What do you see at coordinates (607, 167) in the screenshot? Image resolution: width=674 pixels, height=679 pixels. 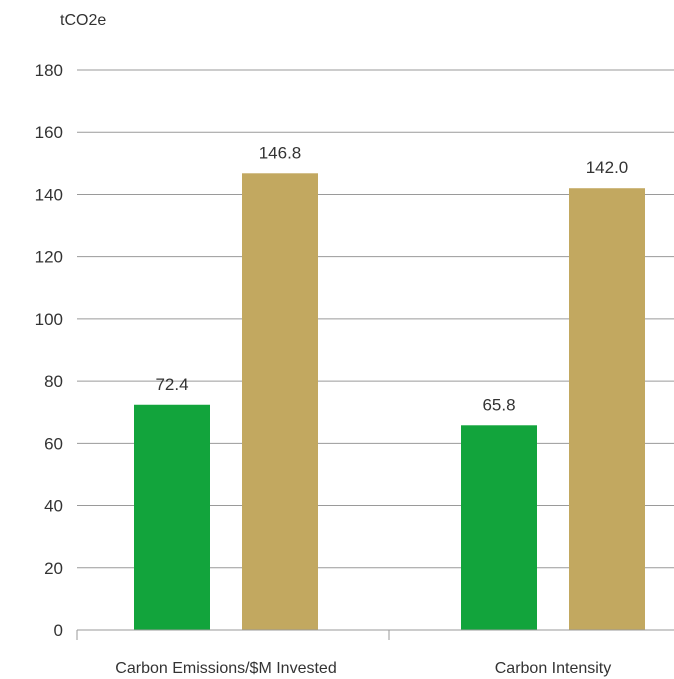 I see `data-label: 142.0` at bounding box center [607, 167].